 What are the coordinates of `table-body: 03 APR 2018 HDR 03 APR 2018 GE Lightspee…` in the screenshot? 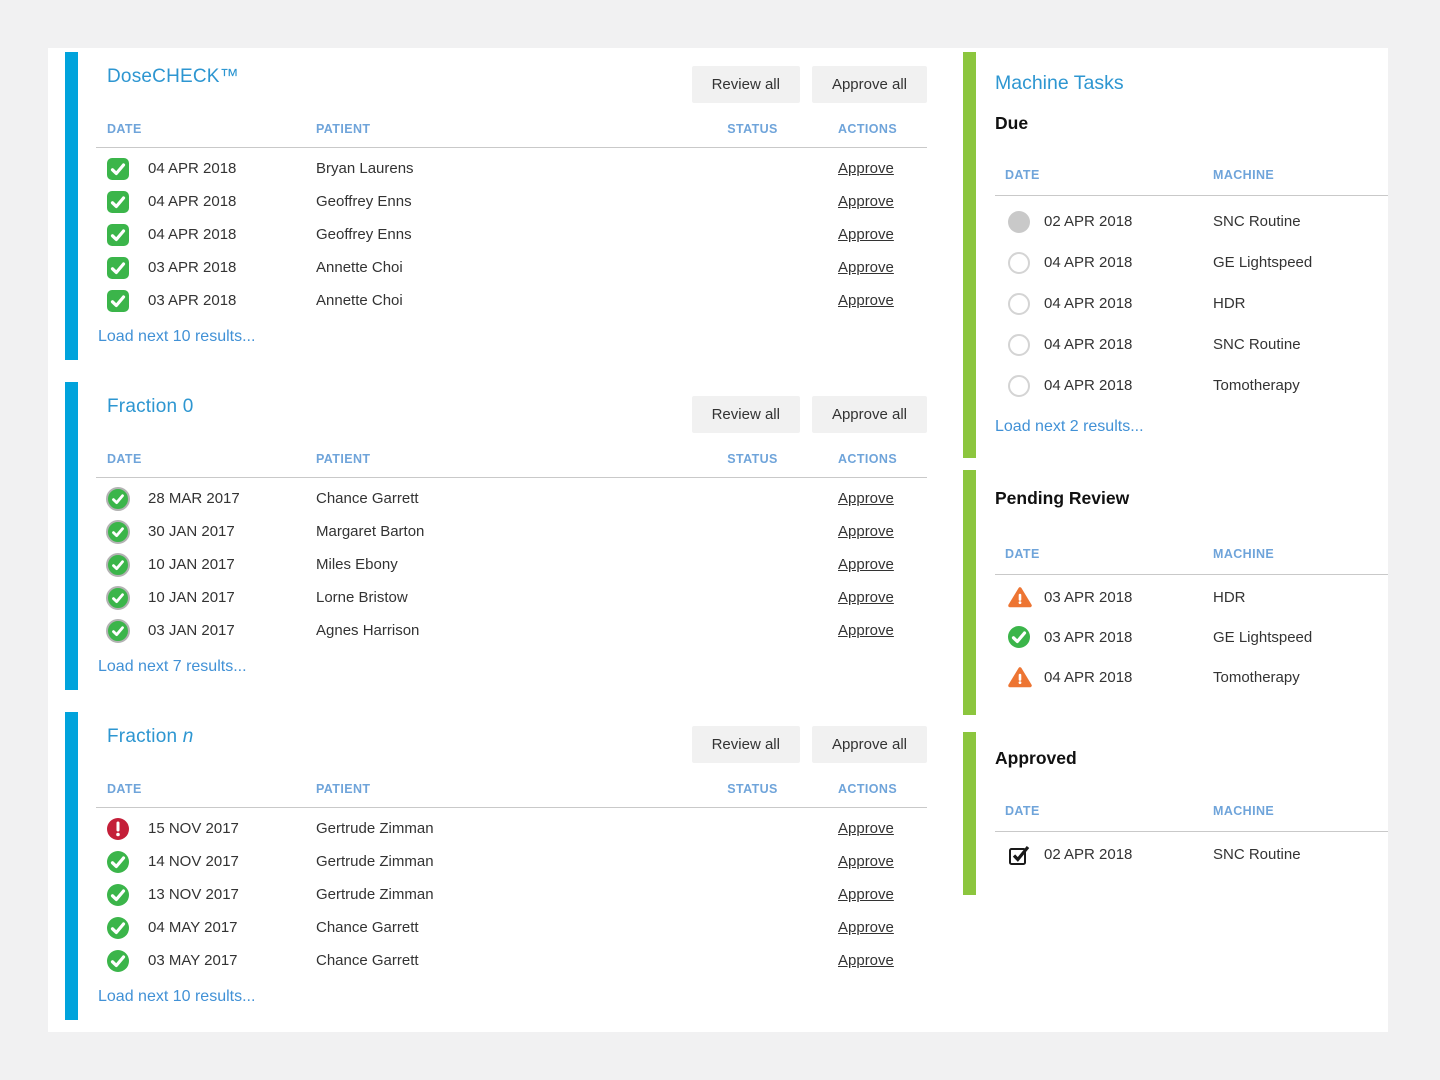 It's located at (1191, 637).